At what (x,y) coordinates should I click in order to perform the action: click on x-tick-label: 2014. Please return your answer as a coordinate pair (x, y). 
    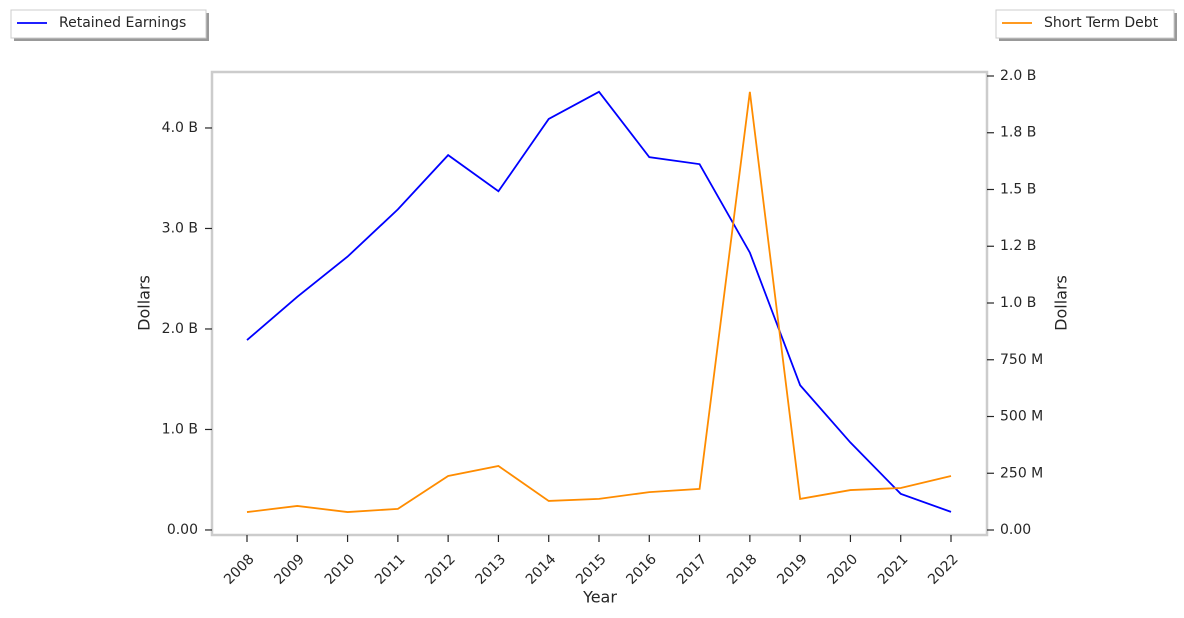
    Looking at the image, I should click on (541, 569).